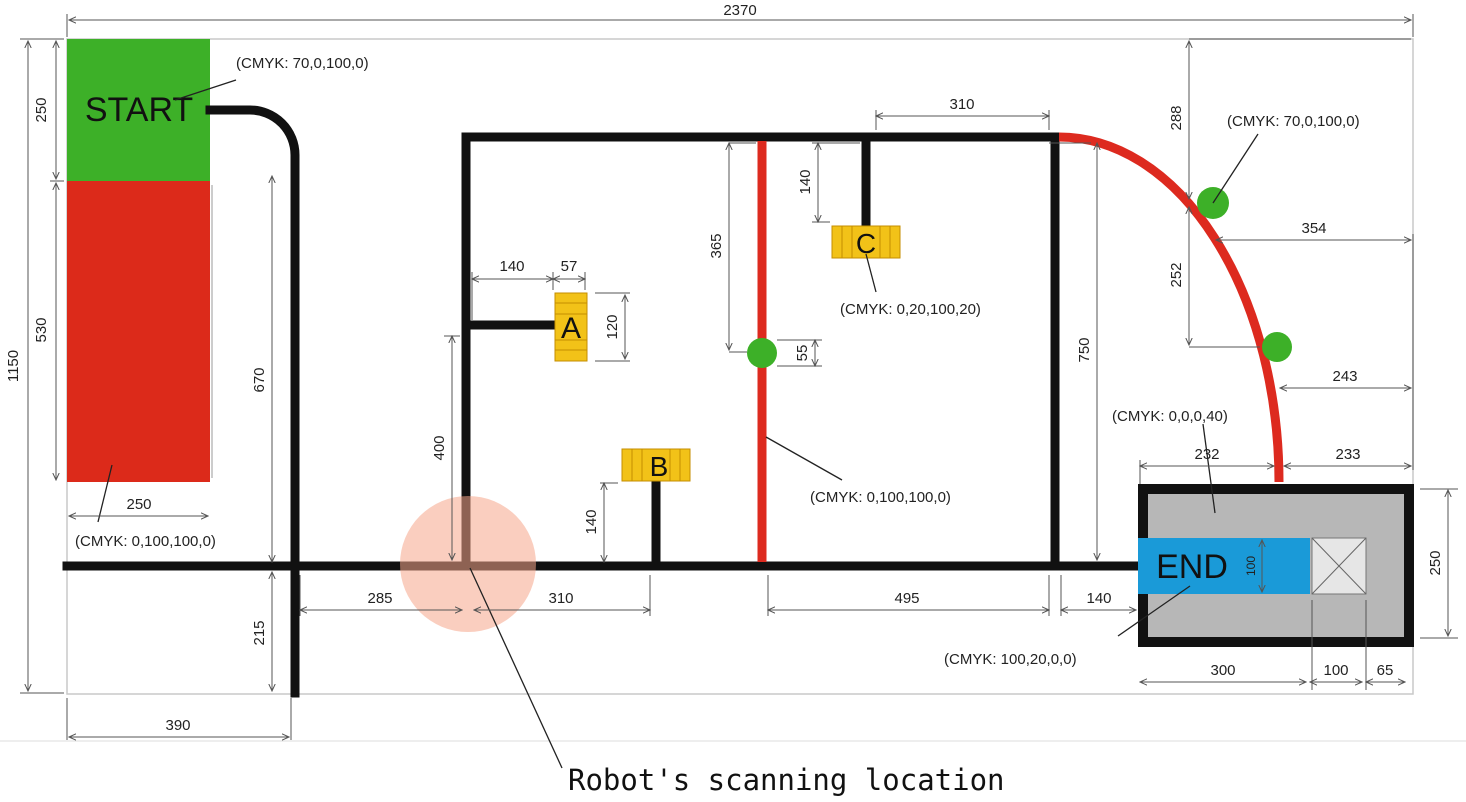  I want to click on dim-b-stub: 140, so click(591, 521).